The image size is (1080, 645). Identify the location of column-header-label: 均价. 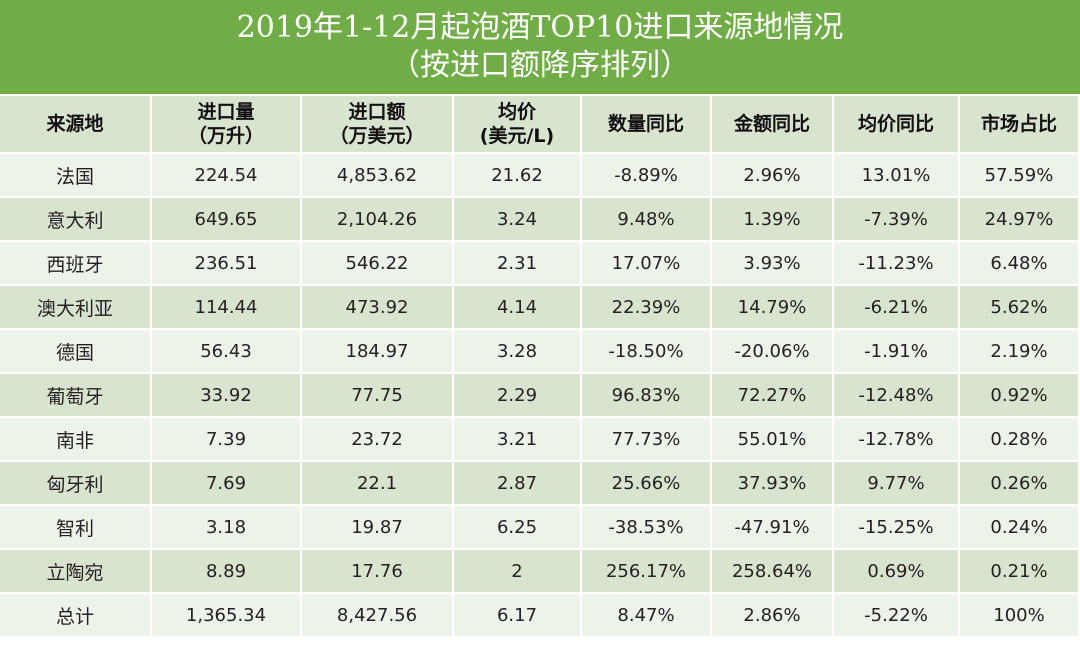
(516, 112).